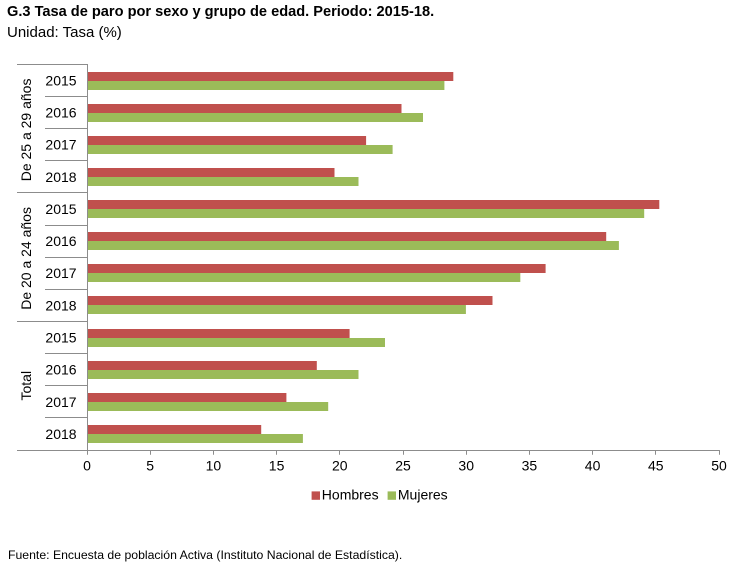  Describe the element at coordinates (719, 466) in the screenshot. I see `svg-text: 50` at that location.